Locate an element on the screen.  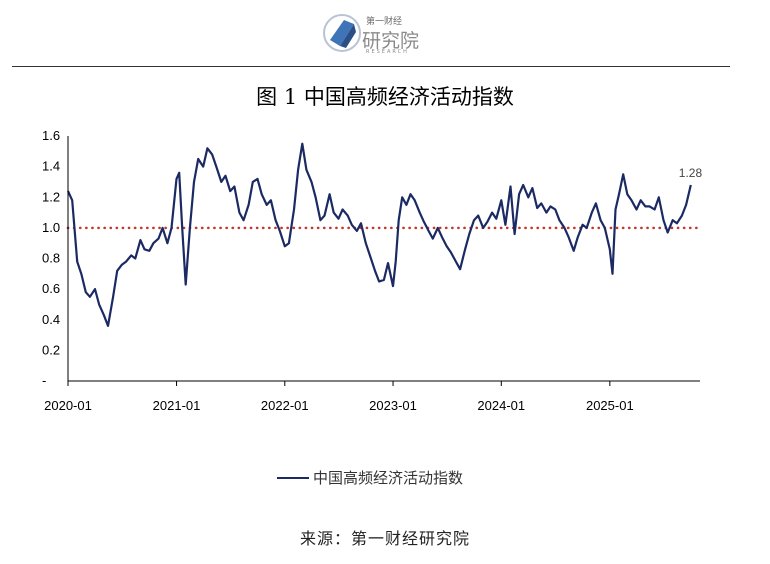
research-institute-logo: 第一财经 研究院 RESEARCH is located at coordinates (372, 33).